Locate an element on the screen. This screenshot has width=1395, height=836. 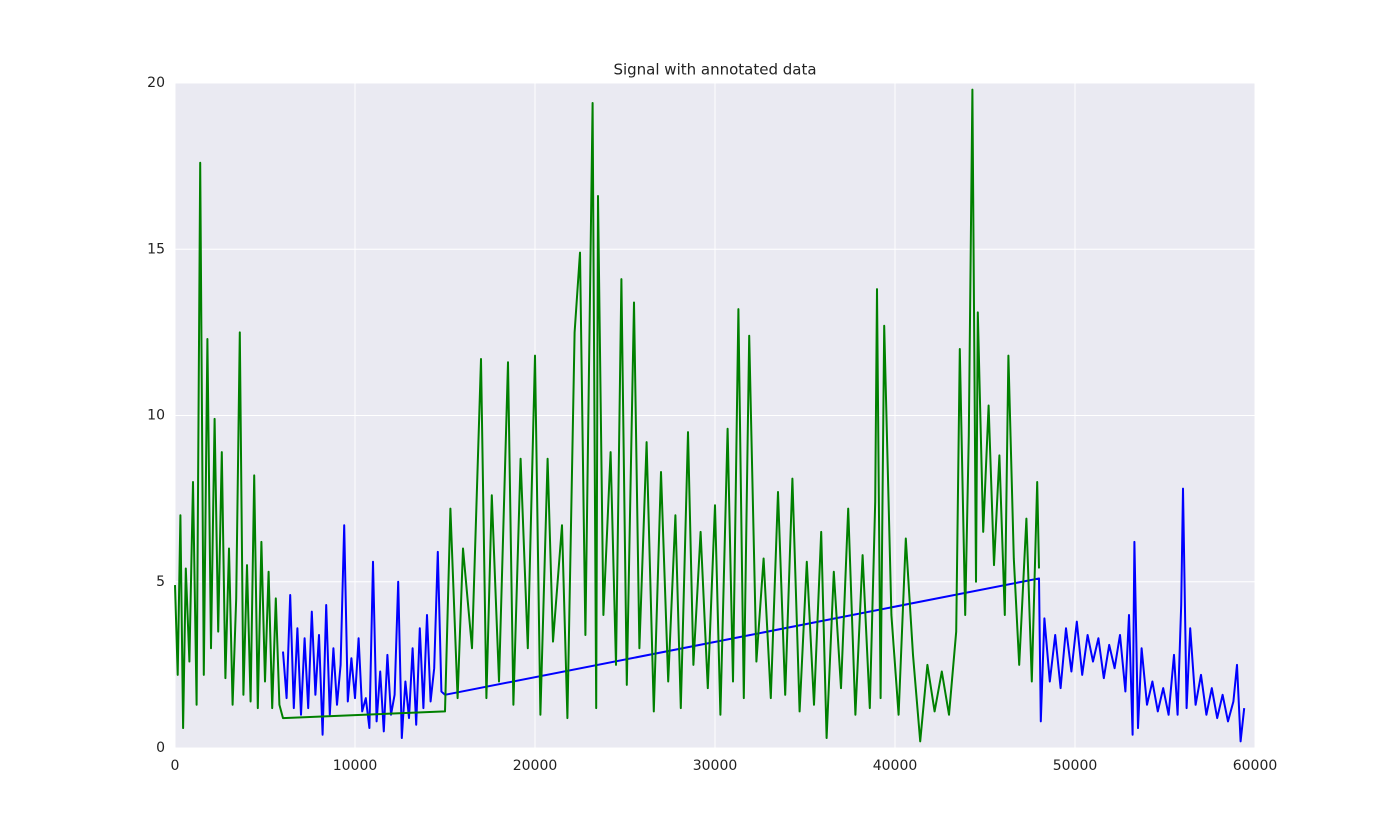
y-tick-label: 0 is located at coordinates (160, 748).